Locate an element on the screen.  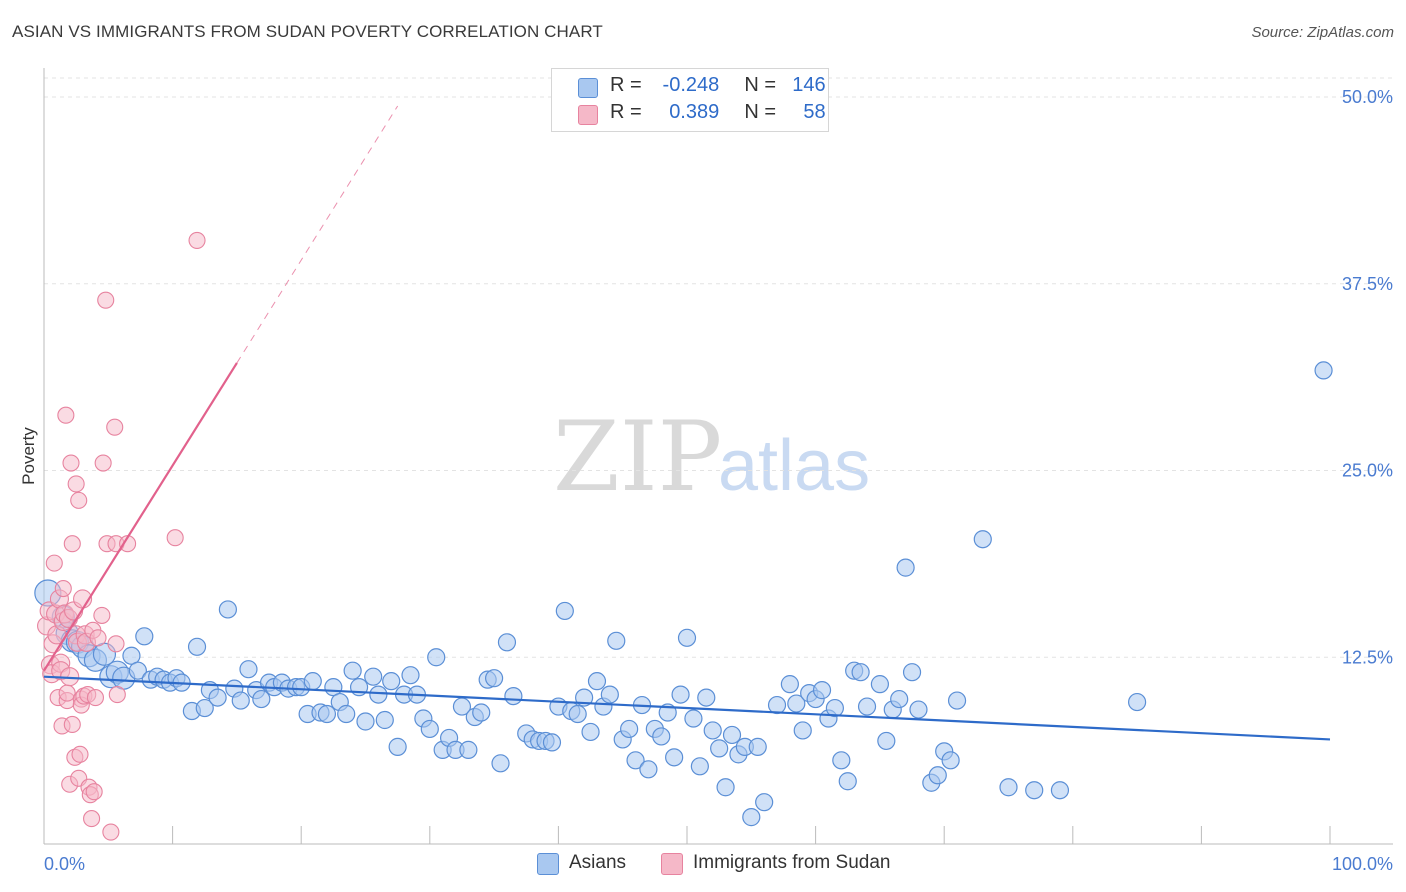
watermark-atlas: atlas is located at coordinates (794, 466).